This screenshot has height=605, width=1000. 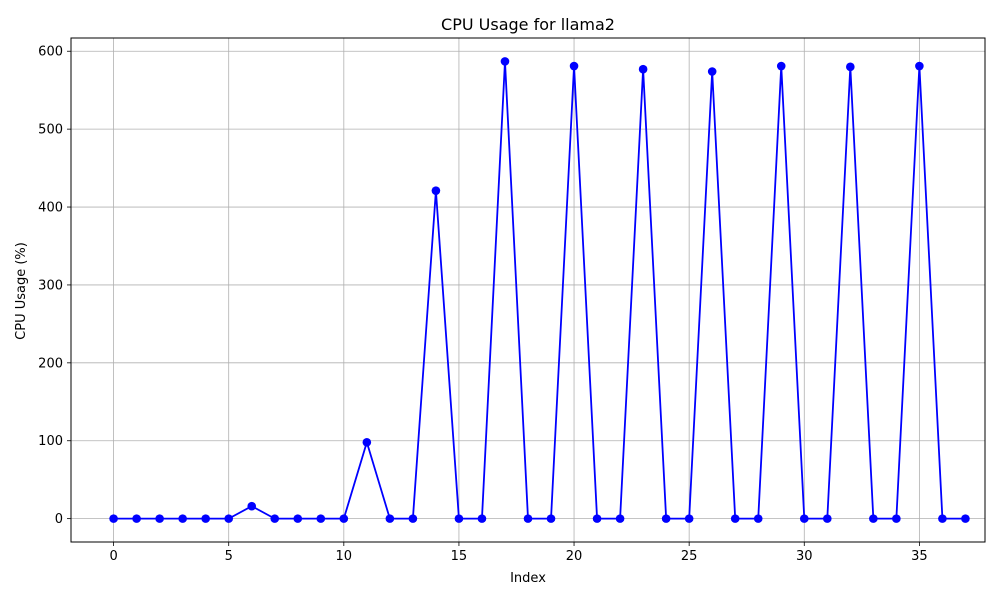 I want to click on x-tick-label: 15, so click(x=459, y=556).